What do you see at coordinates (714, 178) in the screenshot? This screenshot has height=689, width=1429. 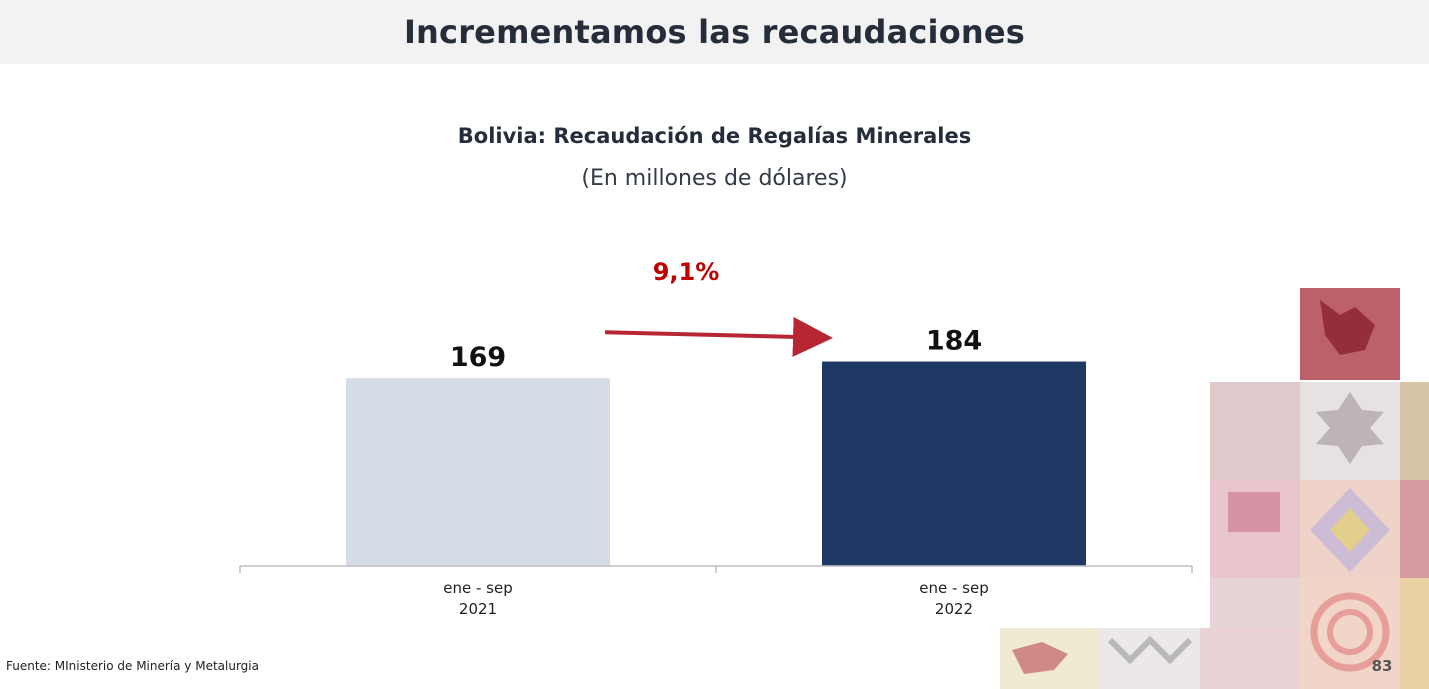 I see `chart-subtitle: (En millones de dólares)` at bounding box center [714, 178].